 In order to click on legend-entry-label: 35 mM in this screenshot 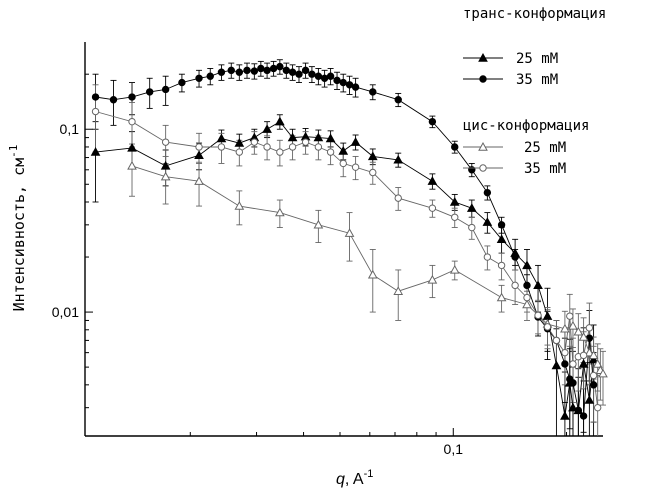, I will do `click(545, 169)`.